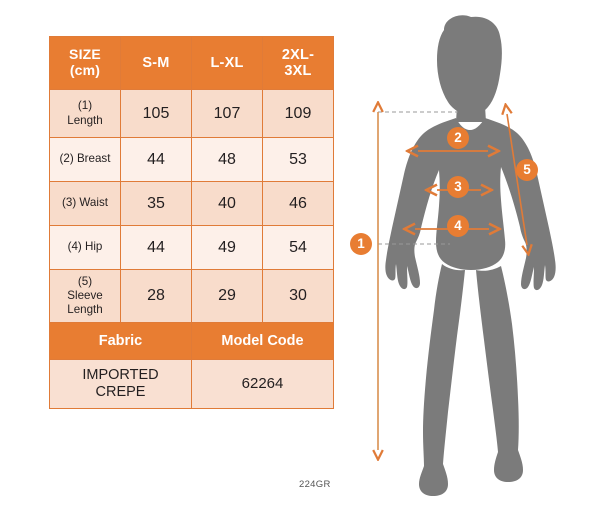 This screenshot has width=600, height=508. What do you see at coordinates (298, 296) in the screenshot?
I see `cell-sleeve-2xl3xl: 30` at bounding box center [298, 296].